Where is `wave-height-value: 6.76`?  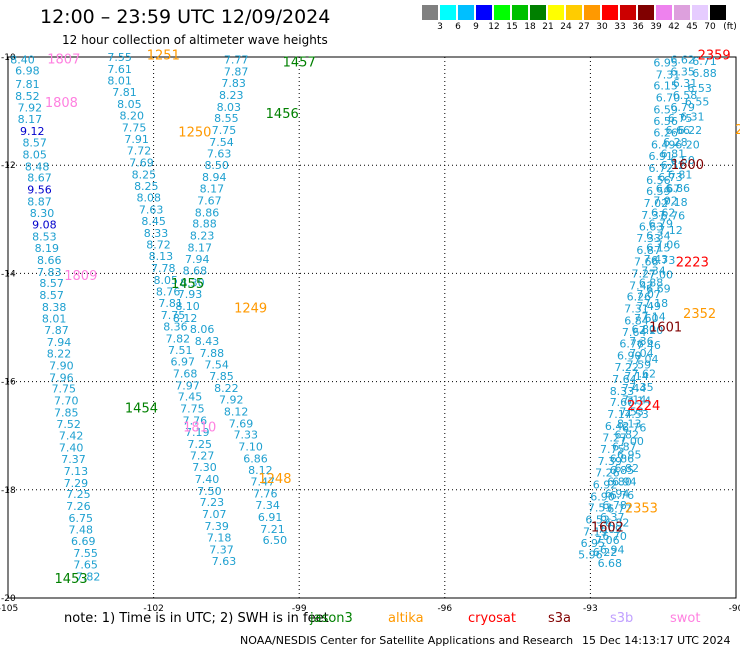
wave-height-value: 6.76 is located at coordinates (622, 495).